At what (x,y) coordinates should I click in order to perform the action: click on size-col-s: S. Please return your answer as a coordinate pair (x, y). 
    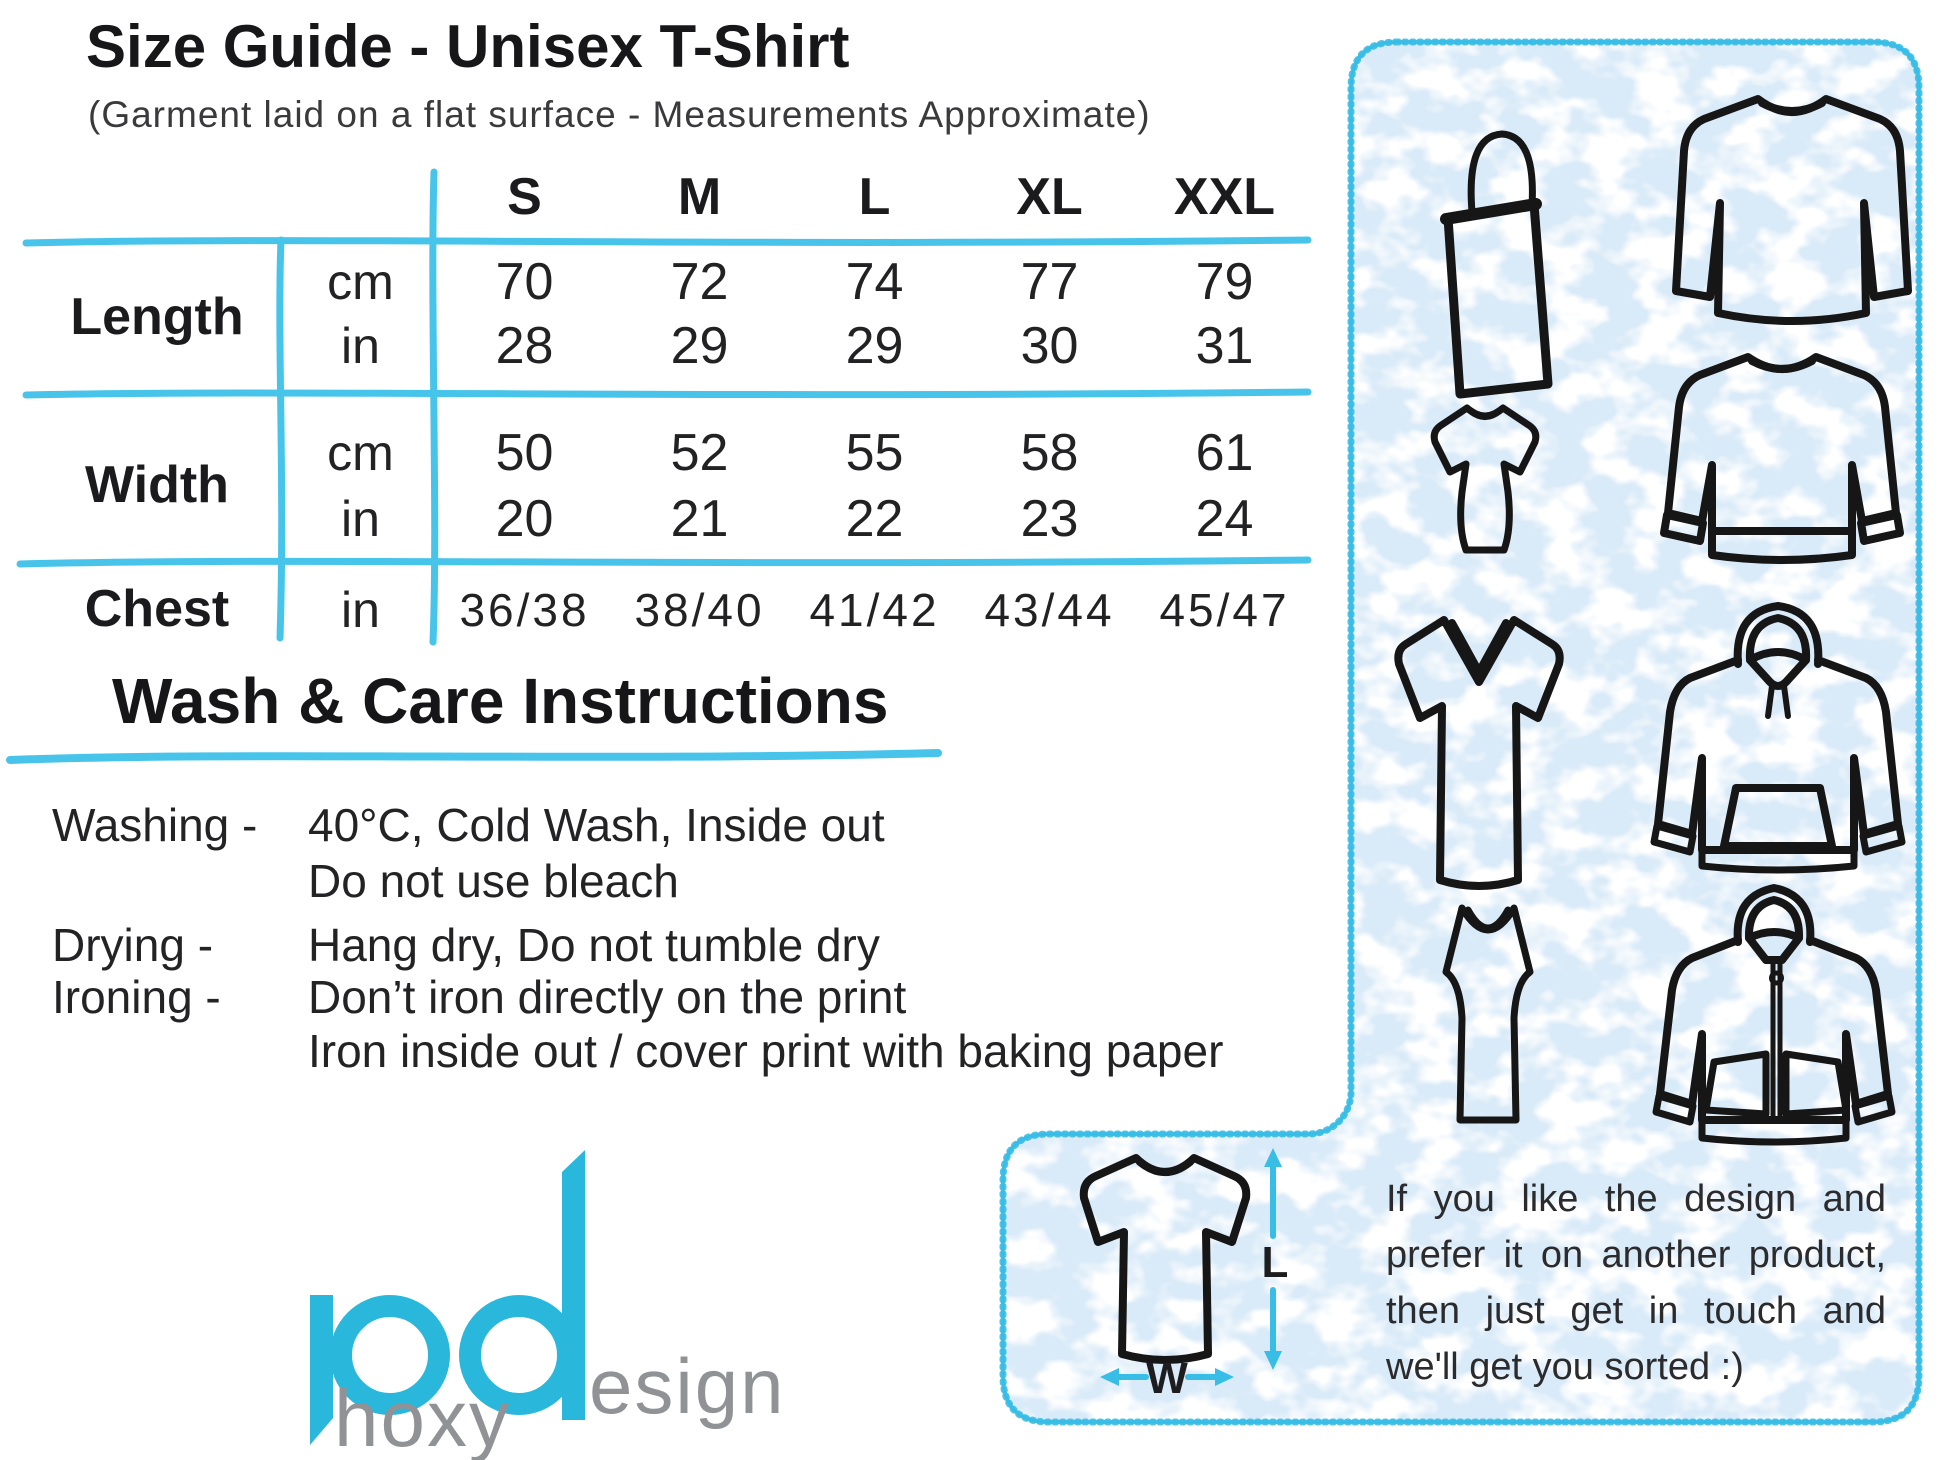
    Looking at the image, I should click on (524, 197).